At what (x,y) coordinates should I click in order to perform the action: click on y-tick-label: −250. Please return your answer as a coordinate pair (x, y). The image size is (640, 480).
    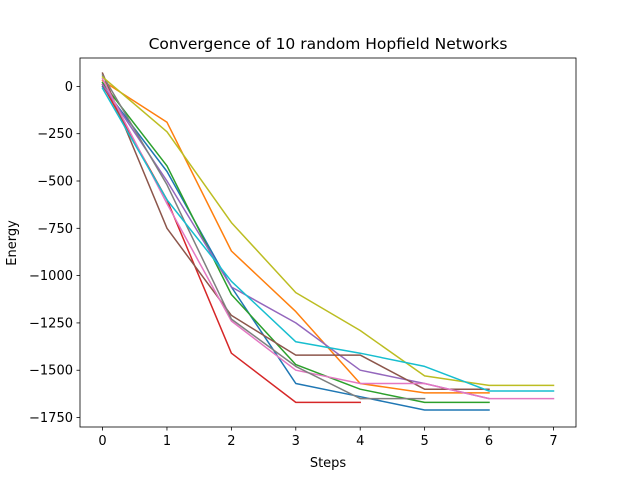
    Looking at the image, I should click on (55, 134).